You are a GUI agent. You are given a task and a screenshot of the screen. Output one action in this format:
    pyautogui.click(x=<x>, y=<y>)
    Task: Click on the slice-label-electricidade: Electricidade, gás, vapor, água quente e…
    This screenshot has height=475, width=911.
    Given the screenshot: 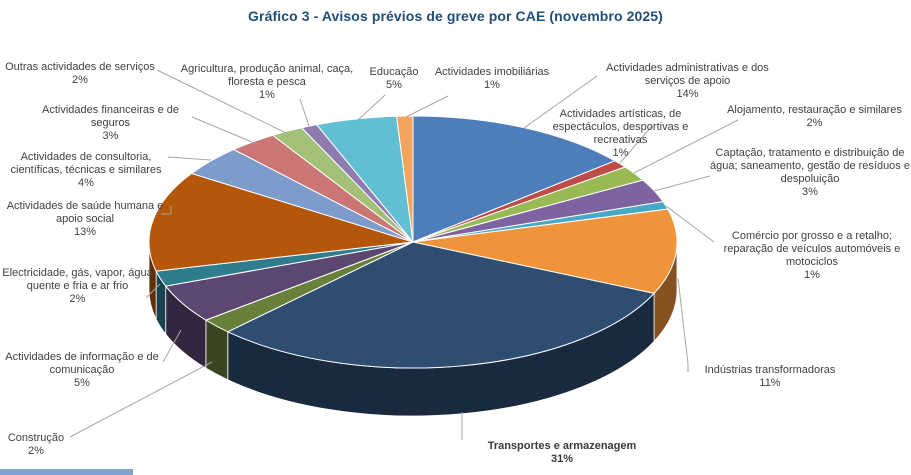 What is the action you would take?
    pyautogui.click(x=77, y=286)
    